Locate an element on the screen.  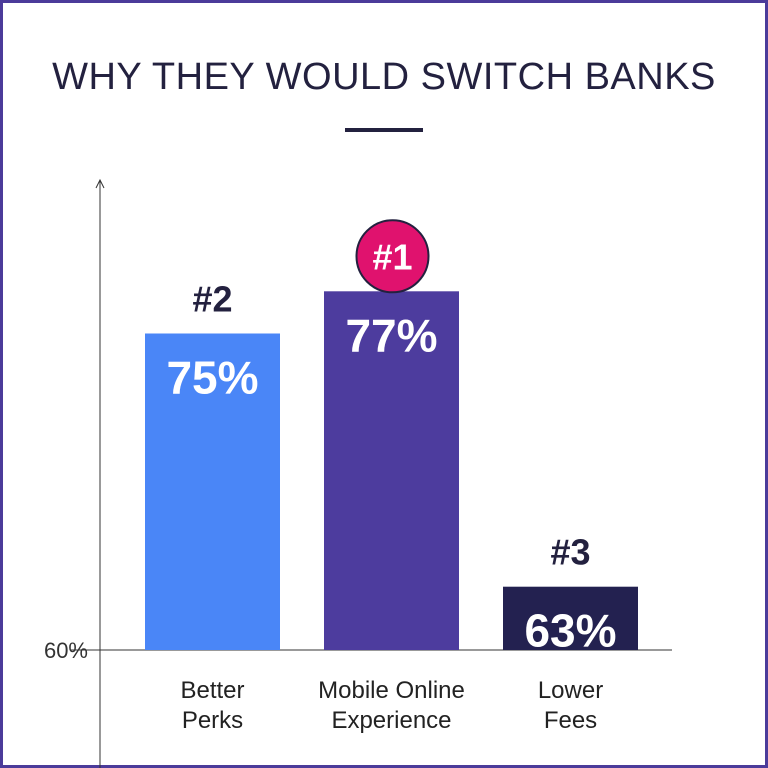
rank-label-1: #2 is located at coordinates (212, 299).